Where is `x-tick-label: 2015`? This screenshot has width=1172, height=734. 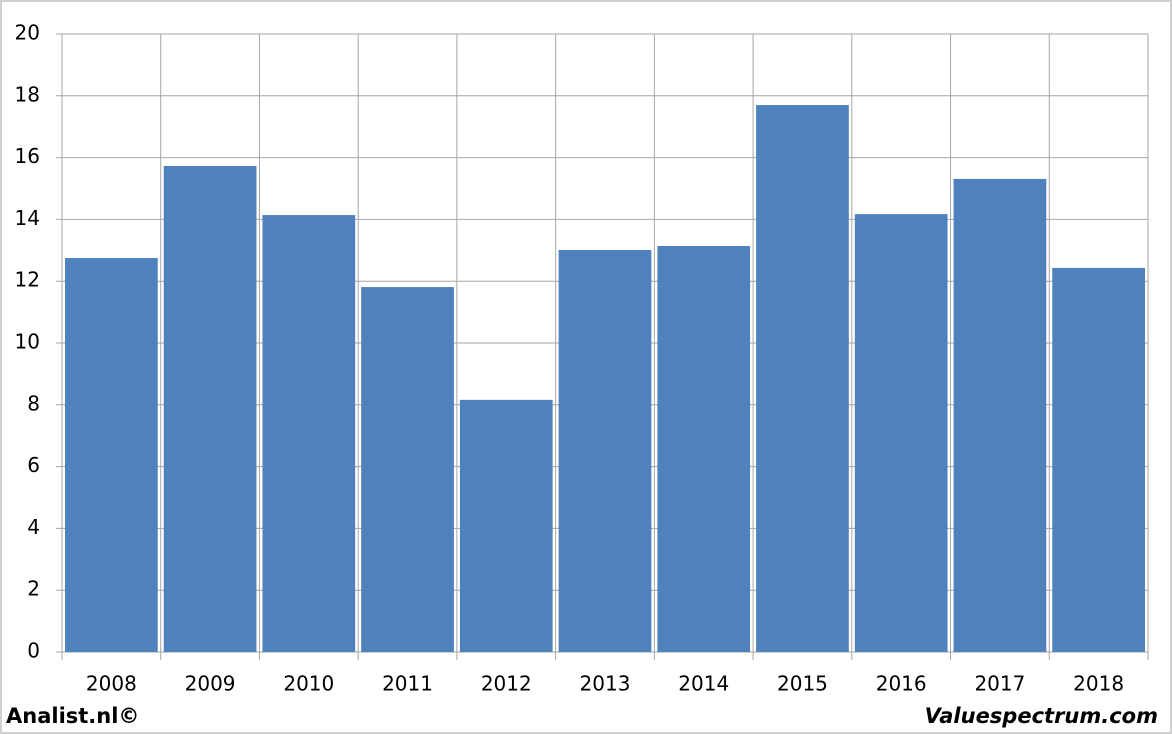
x-tick-label: 2015 is located at coordinates (802, 684).